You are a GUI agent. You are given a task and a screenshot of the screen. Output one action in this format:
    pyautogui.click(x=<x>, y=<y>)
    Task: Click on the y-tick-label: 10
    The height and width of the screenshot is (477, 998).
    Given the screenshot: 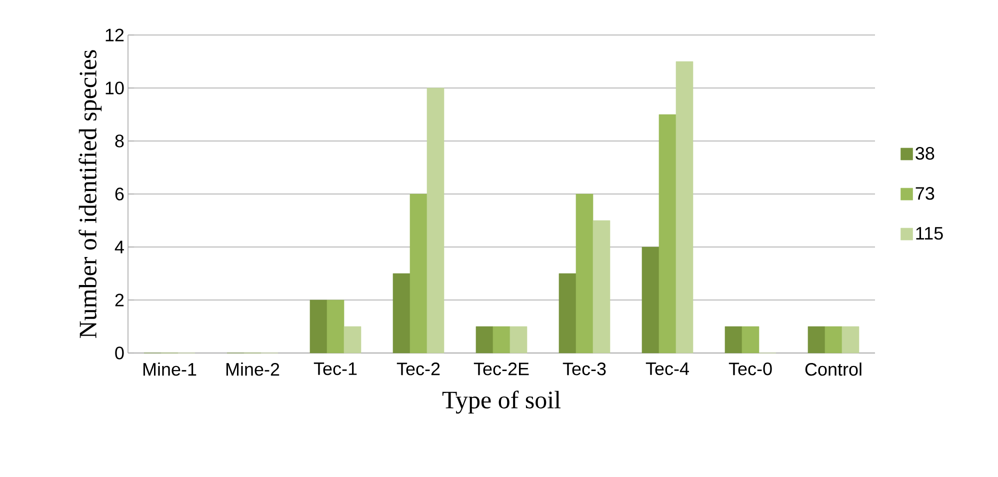 What is the action you would take?
    pyautogui.click(x=115, y=88)
    